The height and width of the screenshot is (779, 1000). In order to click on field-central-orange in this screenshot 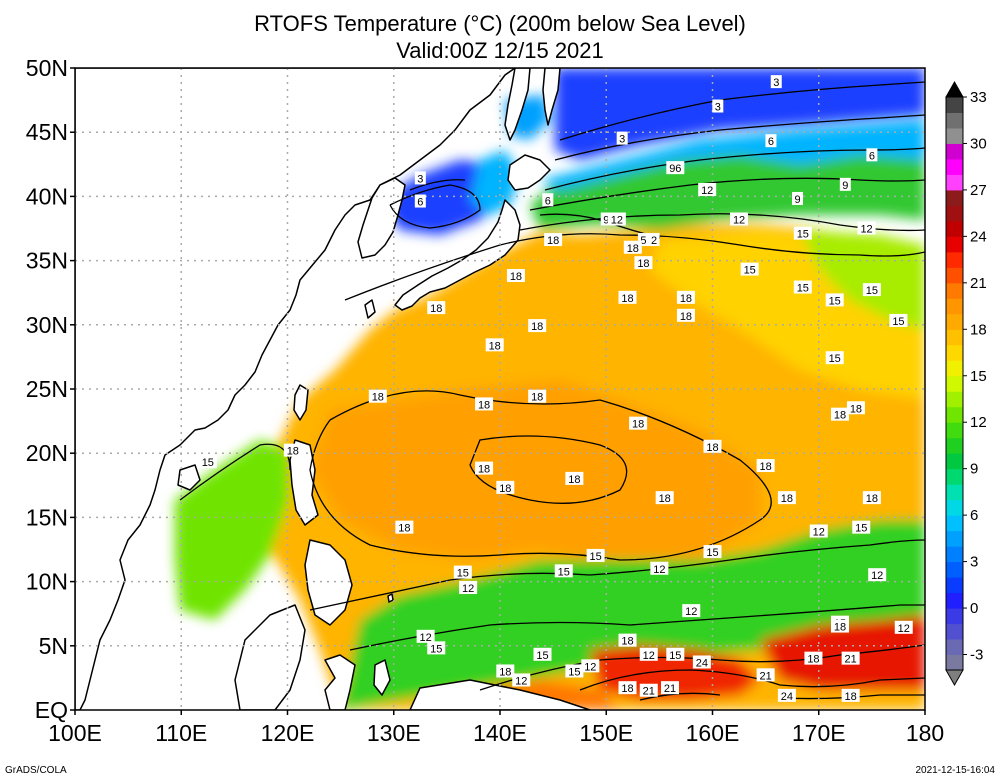, I will do `click(535, 475)`.